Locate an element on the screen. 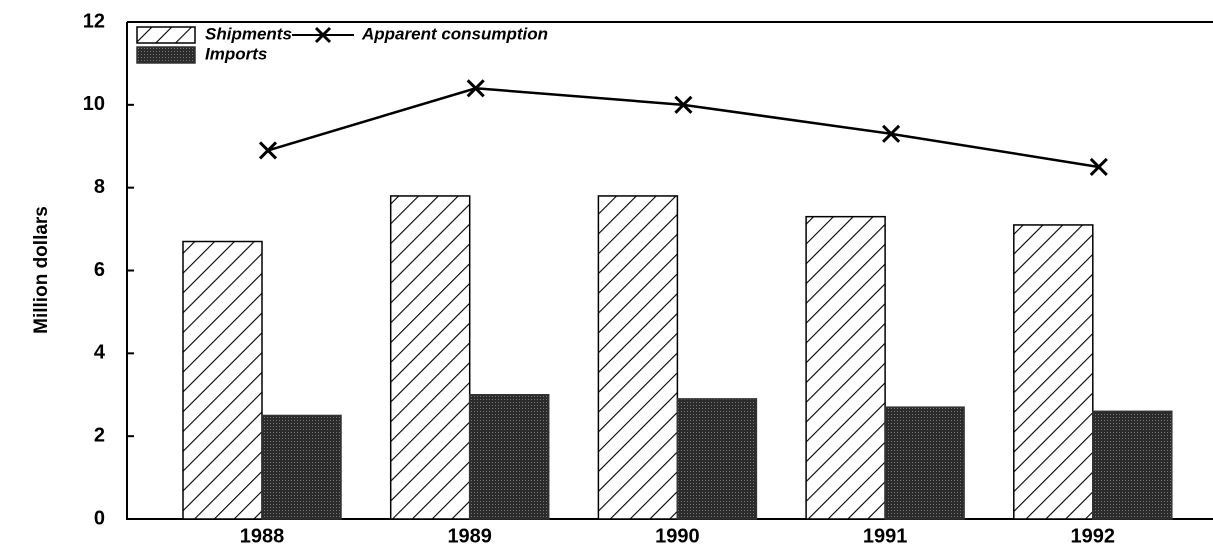  legend-label: Imports is located at coordinates (236, 53).